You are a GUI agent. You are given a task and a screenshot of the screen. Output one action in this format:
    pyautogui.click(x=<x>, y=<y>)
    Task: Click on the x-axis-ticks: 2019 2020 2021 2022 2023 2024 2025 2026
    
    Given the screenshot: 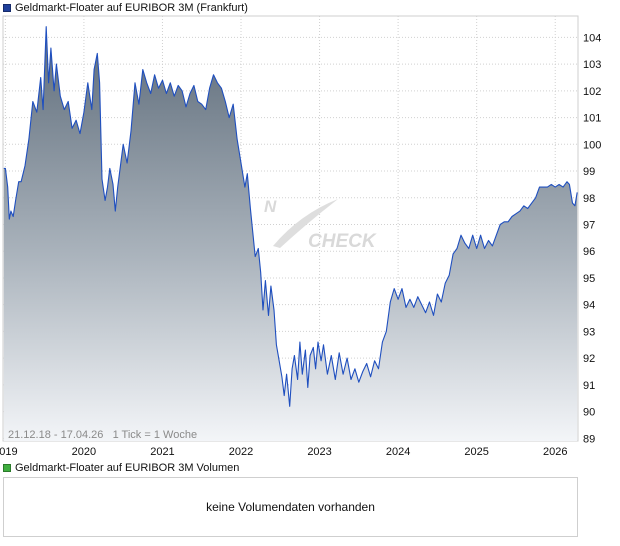 What is the action you would take?
    pyautogui.click(x=283, y=452)
    